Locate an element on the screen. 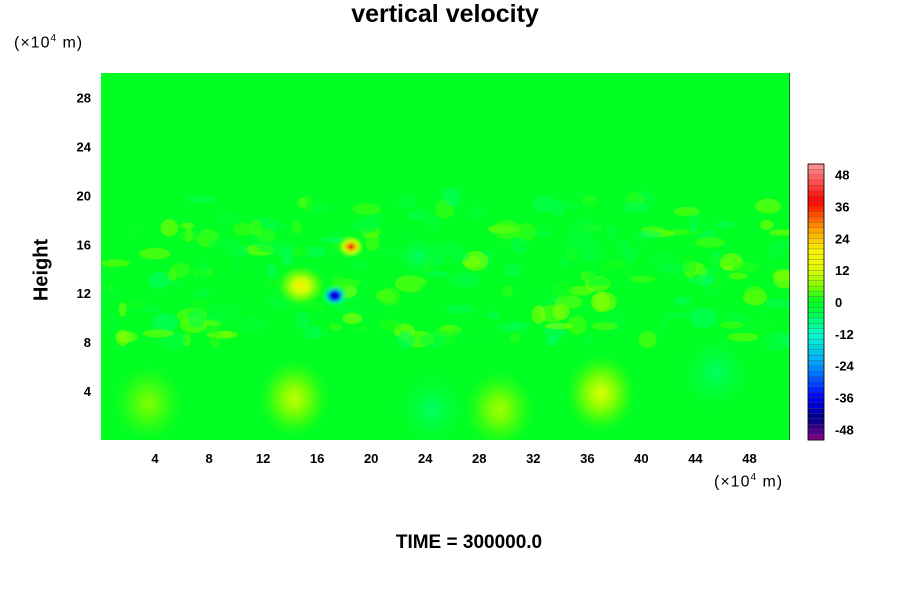 Image resolution: width=900 pixels, height=600 pixels. x-tick-label: 12 is located at coordinates (263, 458).